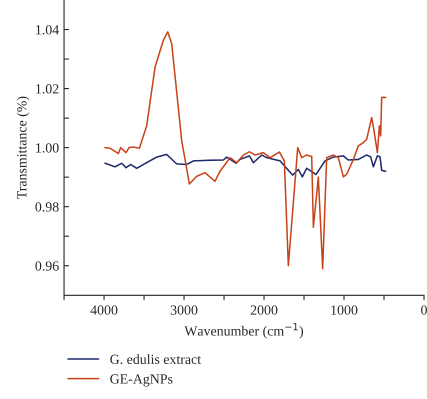  Describe the element at coordinates (424, 310) in the screenshot. I see `x-tick-label: 0` at that location.